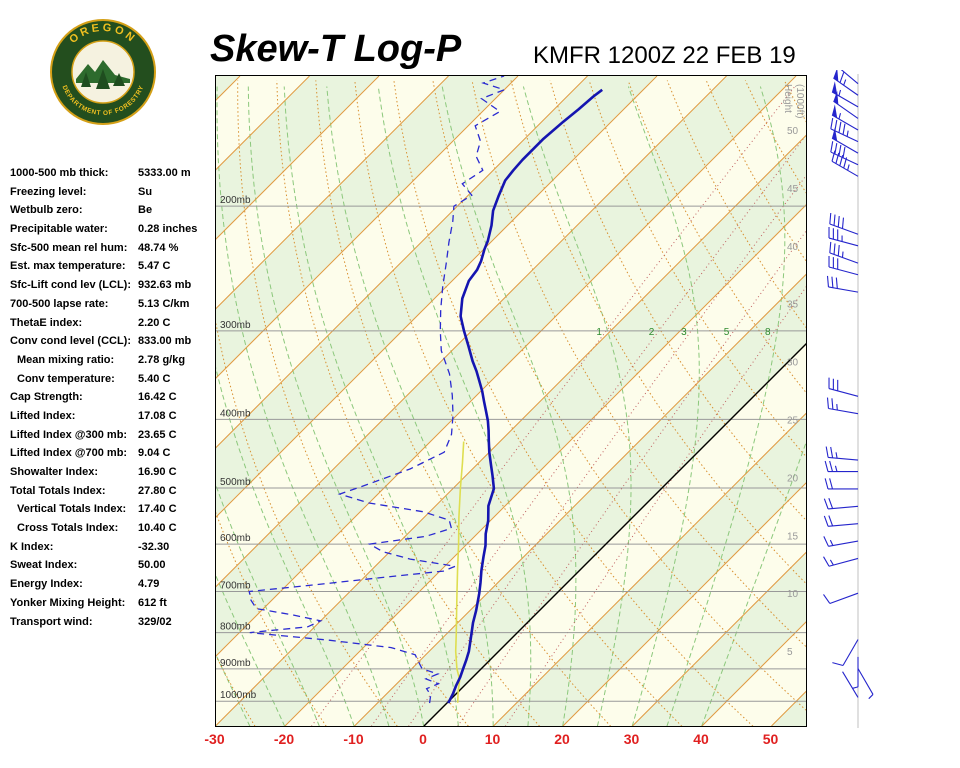 This screenshot has width=960, height=768. I want to click on index-label: ThetaE index:, so click(46, 322).